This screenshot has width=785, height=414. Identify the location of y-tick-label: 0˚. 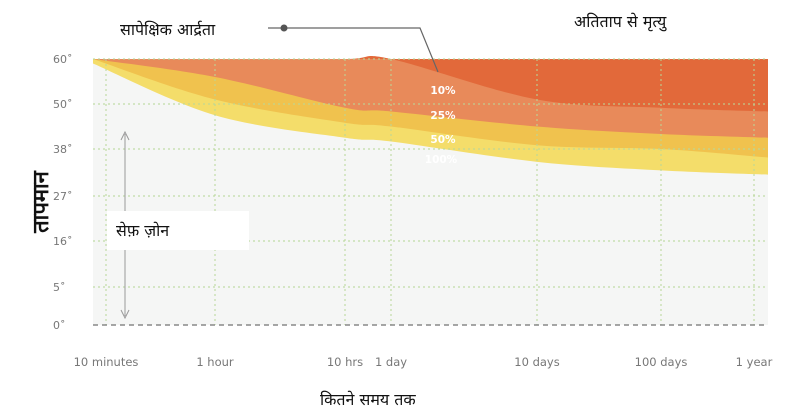
(59, 325).